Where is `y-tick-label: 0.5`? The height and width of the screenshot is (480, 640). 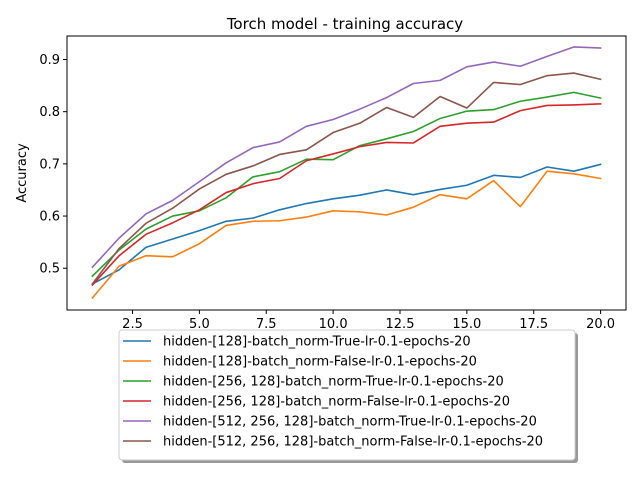 y-tick-label: 0.5 is located at coordinates (49, 269).